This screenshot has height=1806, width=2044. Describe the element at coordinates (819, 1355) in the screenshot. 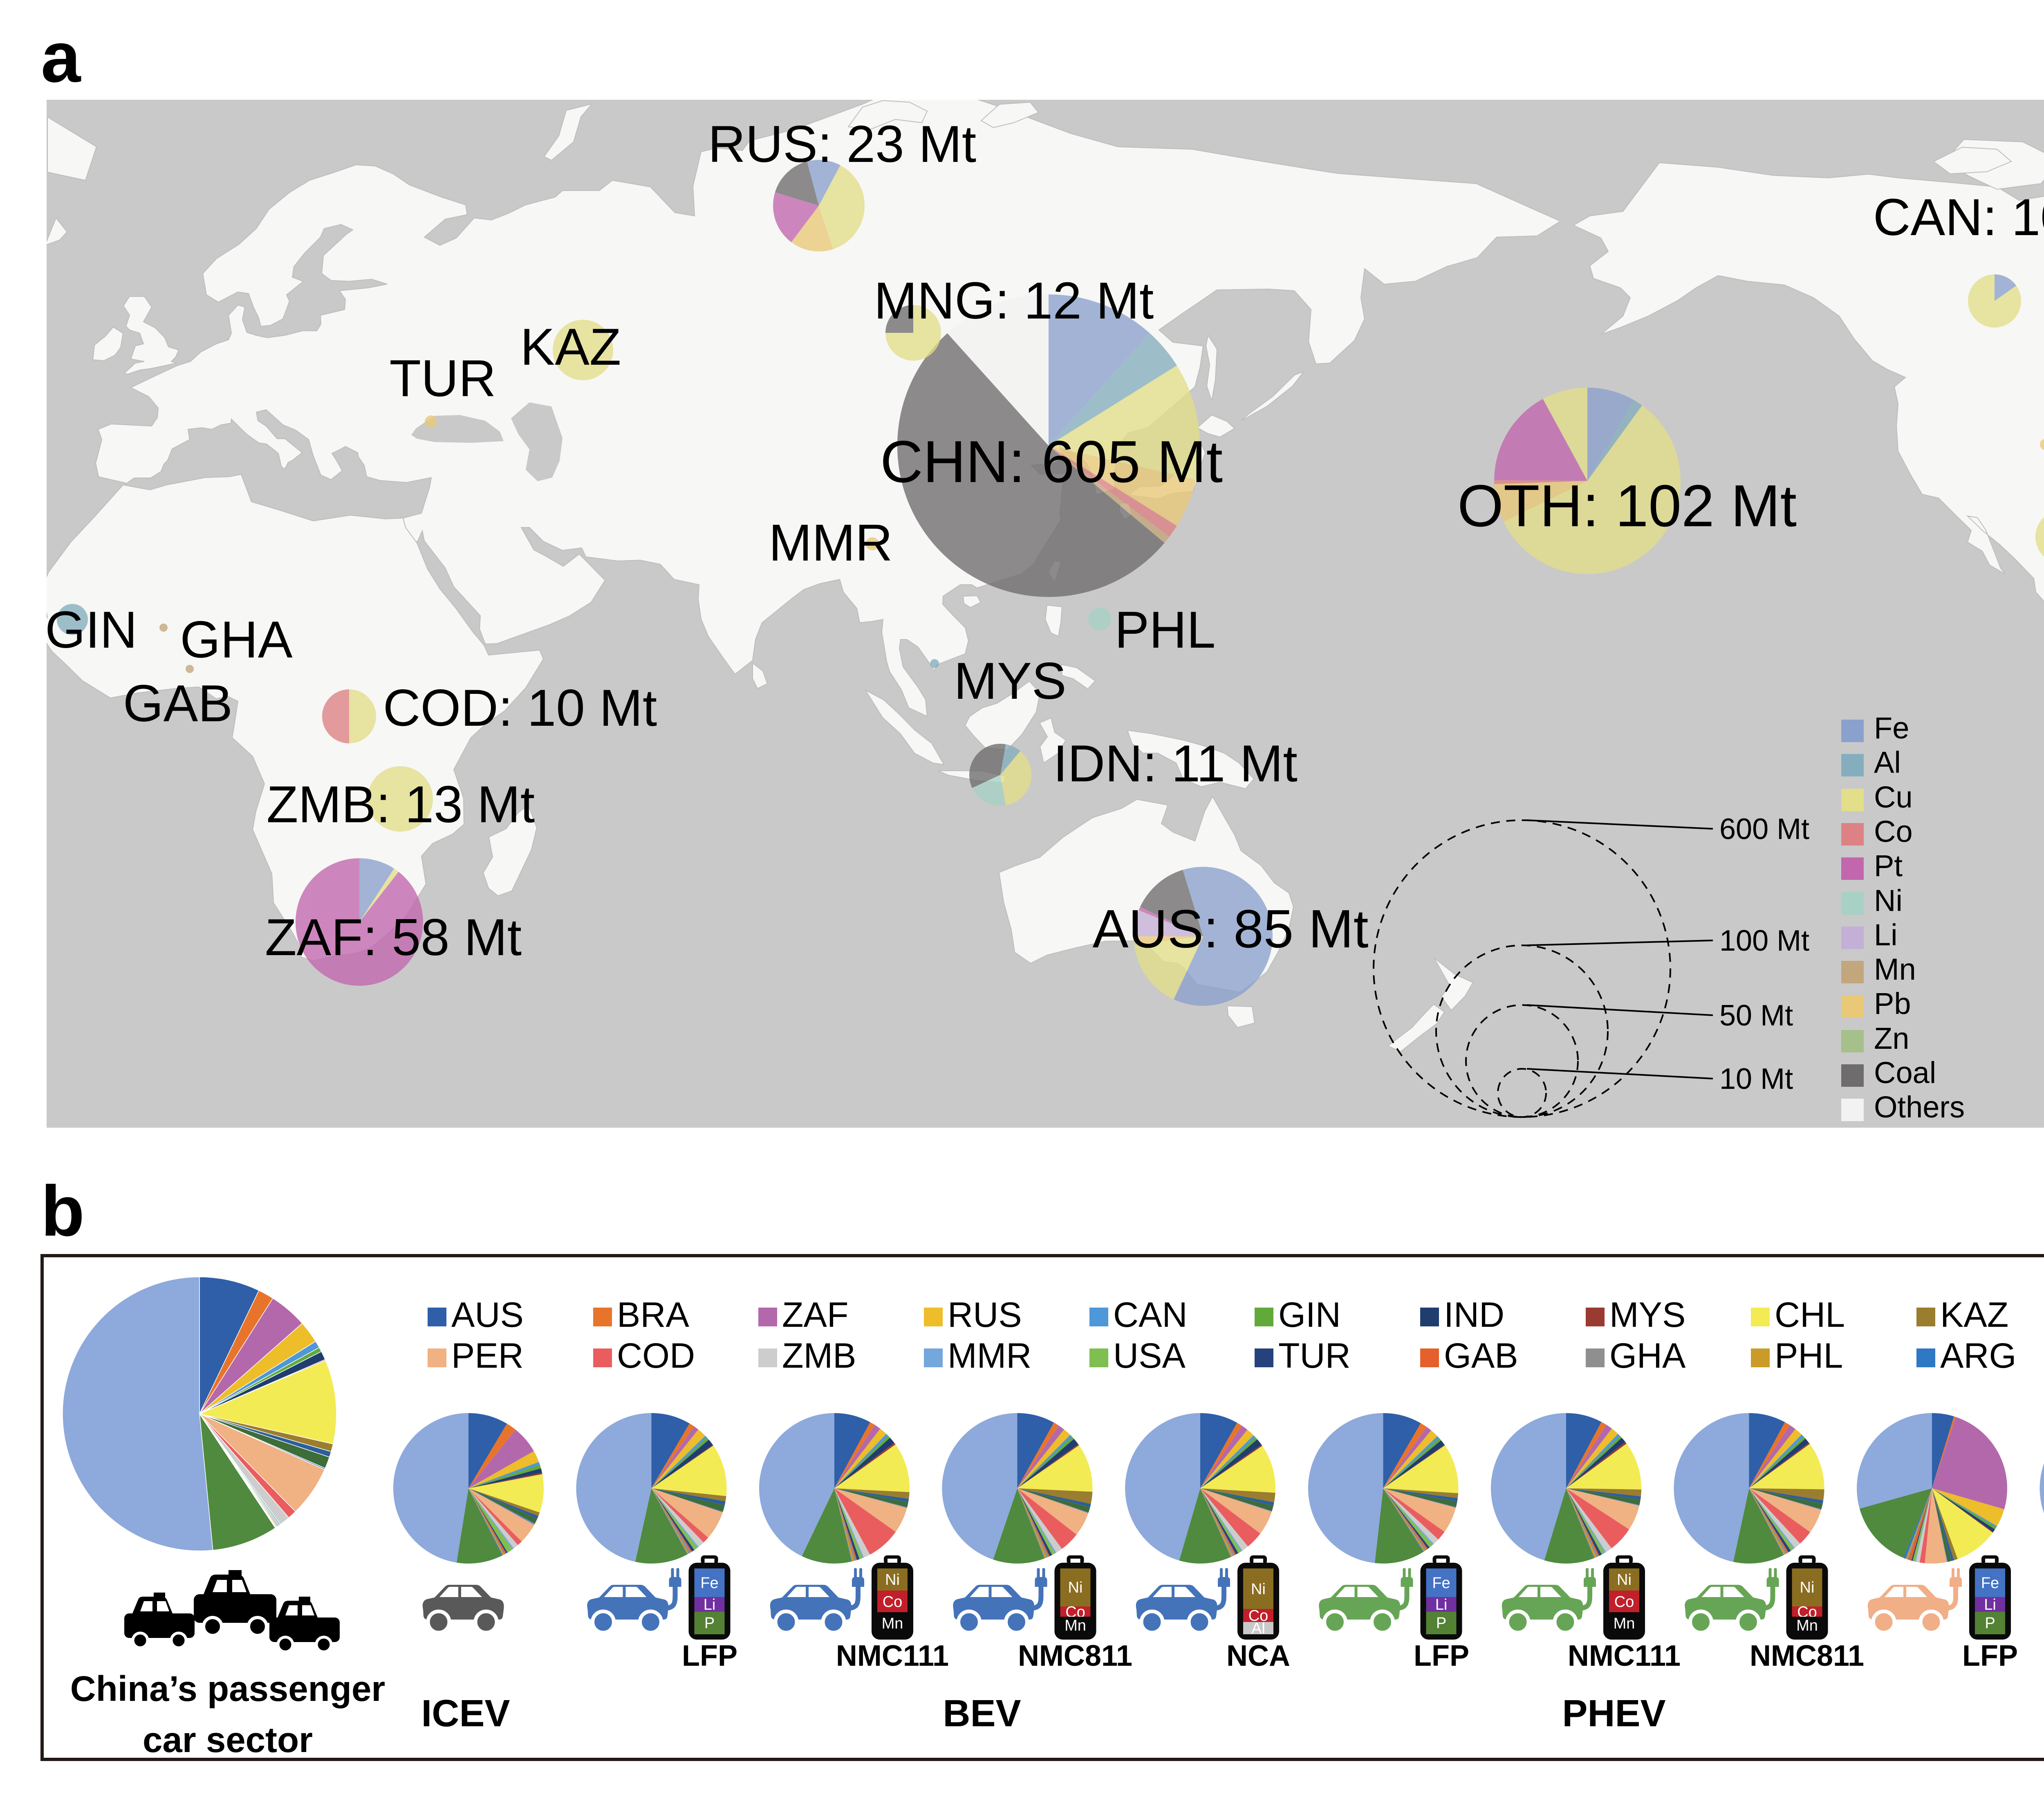

I see `svg-text: ZMB` at that location.